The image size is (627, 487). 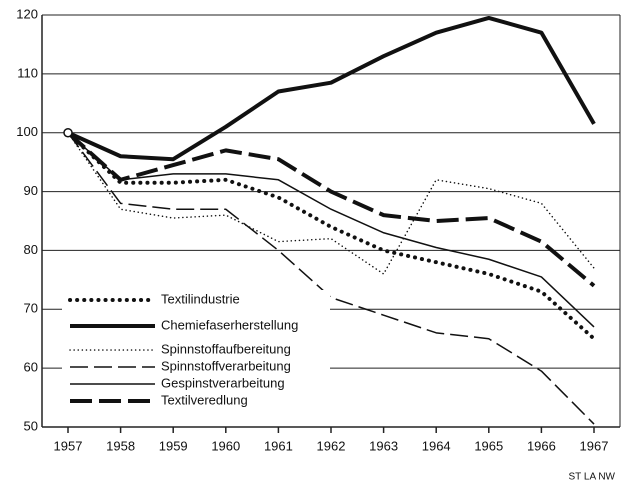 I want to click on x-tick-label: 1960, so click(x=225, y=445).